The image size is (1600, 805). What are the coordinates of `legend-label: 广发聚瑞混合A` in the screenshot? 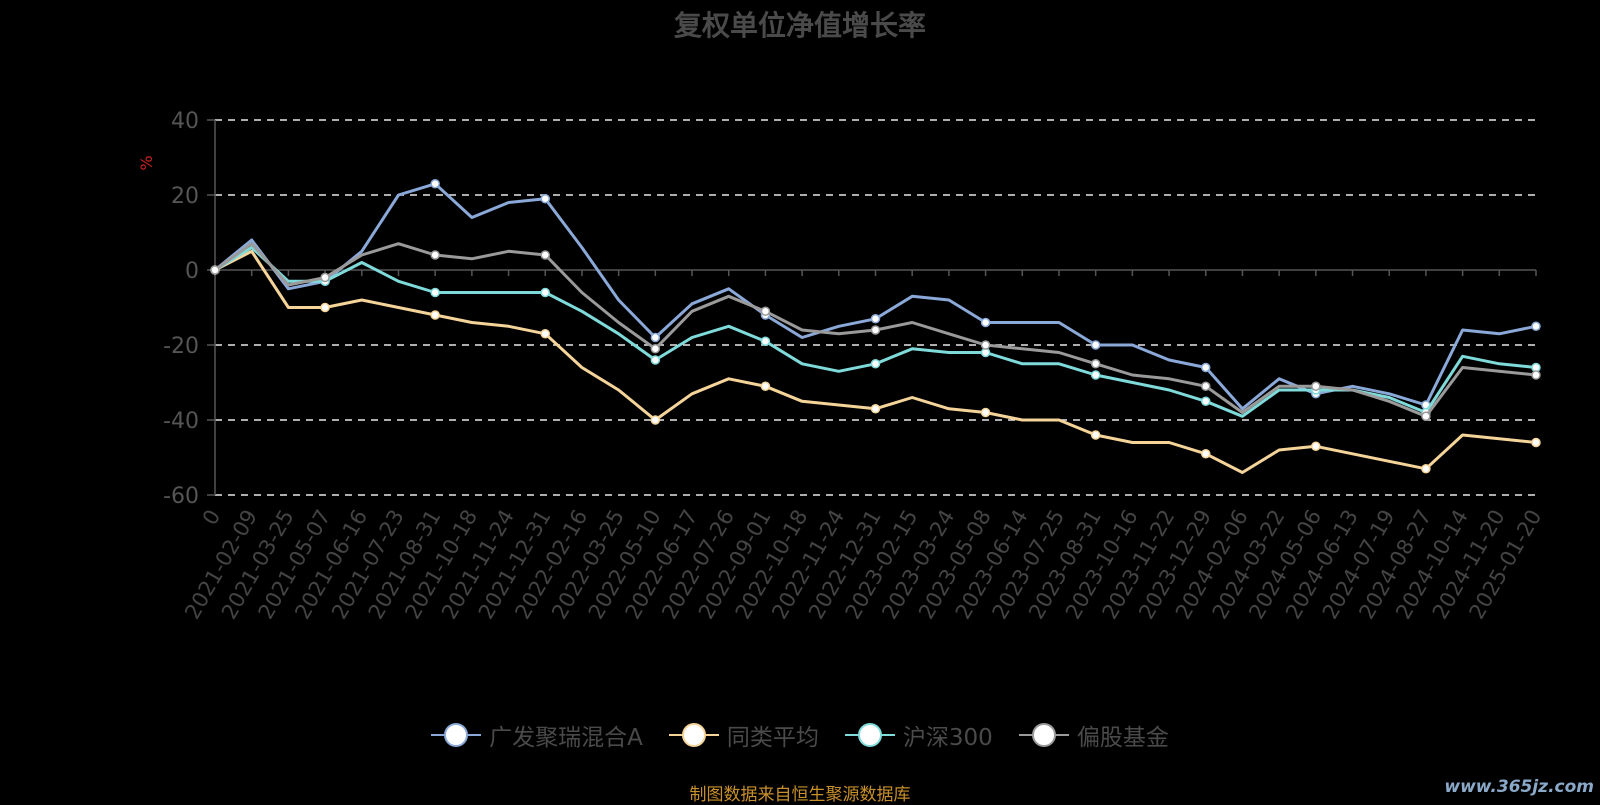 It's located at (566, 738).